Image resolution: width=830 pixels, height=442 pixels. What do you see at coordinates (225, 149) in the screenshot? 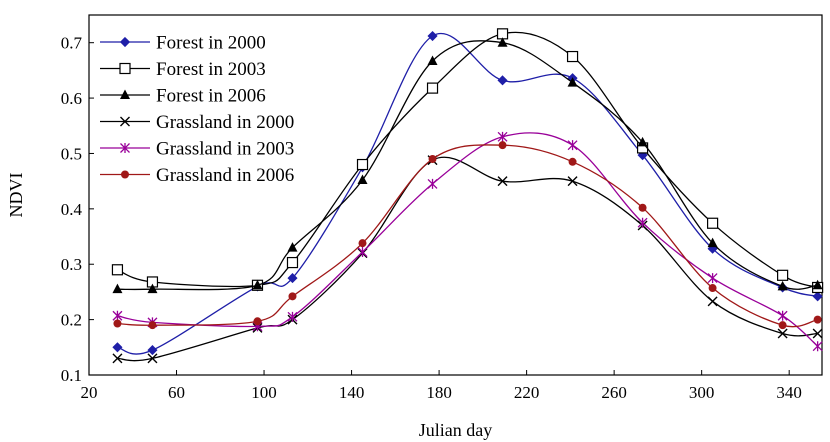
I see `legend-label: Grassland in 2003` at bounding box center [225, 149].